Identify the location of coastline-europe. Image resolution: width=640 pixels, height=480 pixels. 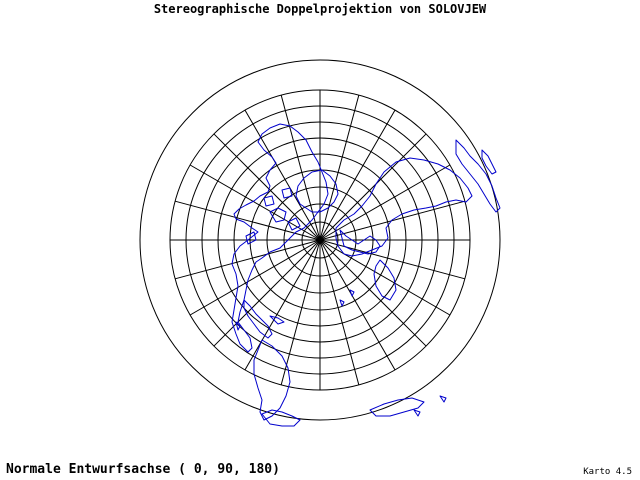
(360, 242).